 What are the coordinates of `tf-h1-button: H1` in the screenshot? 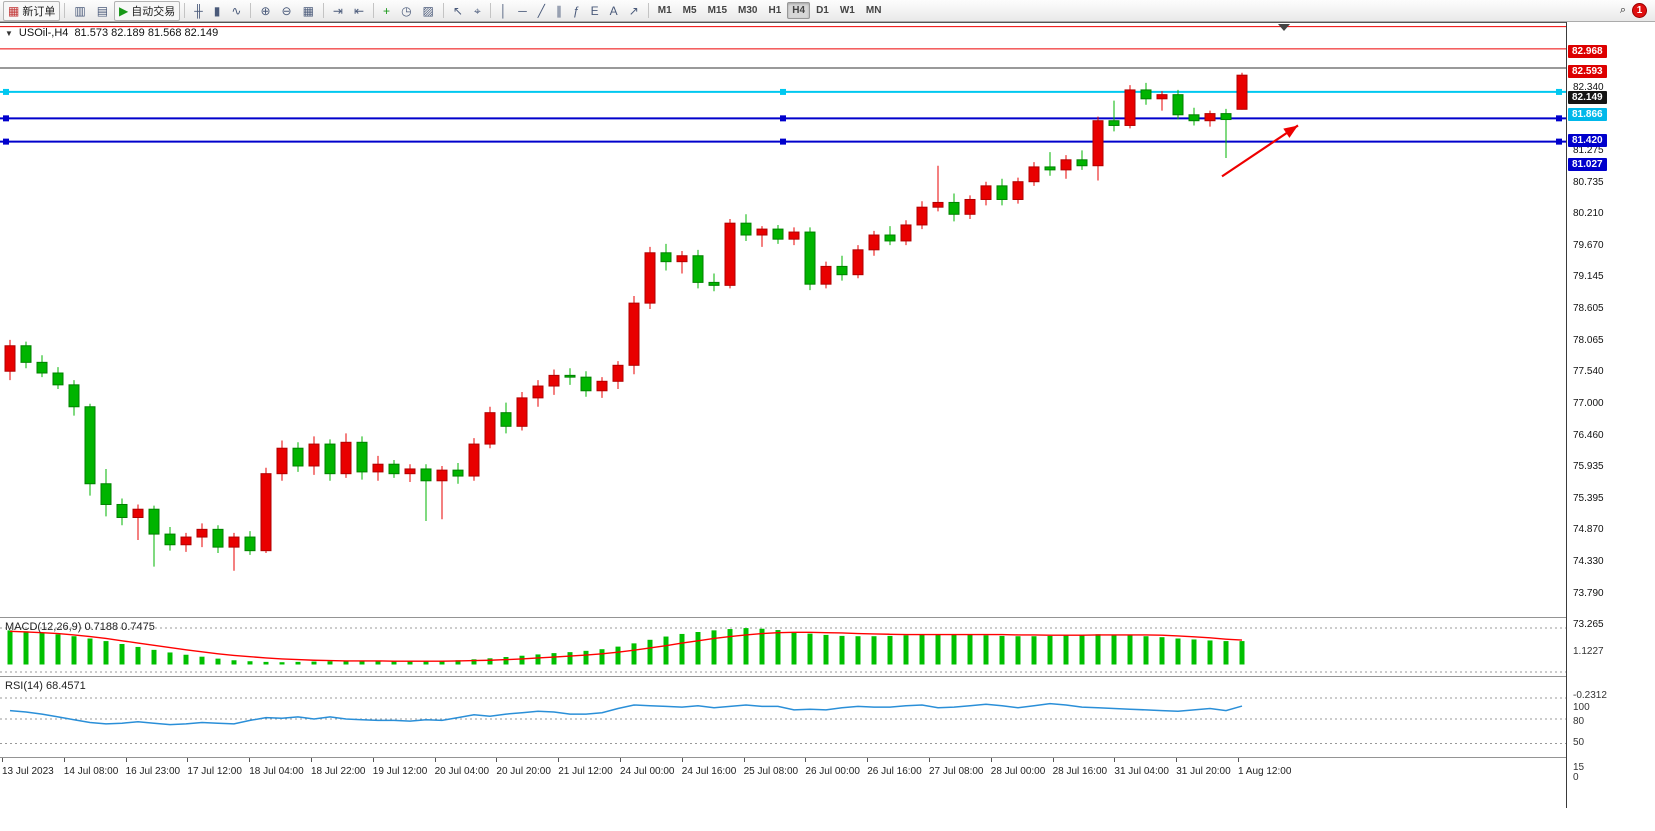 It's located at (774, 10).